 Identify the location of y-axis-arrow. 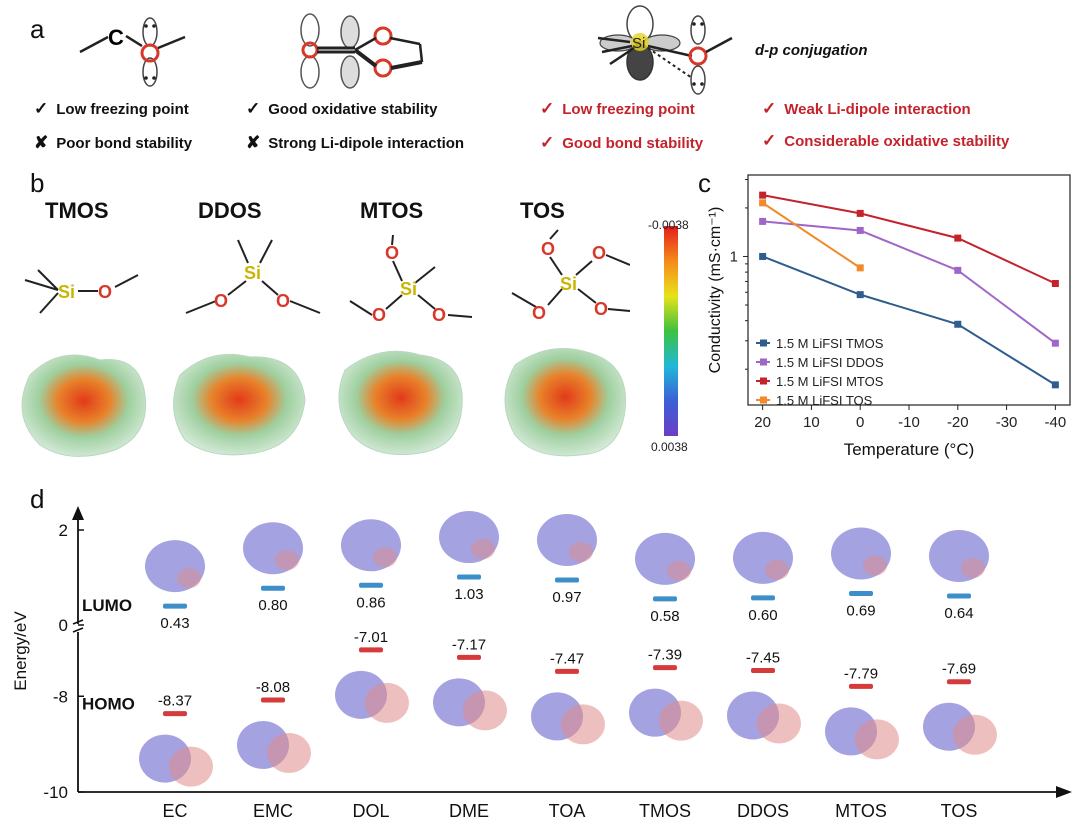
(78, 513).